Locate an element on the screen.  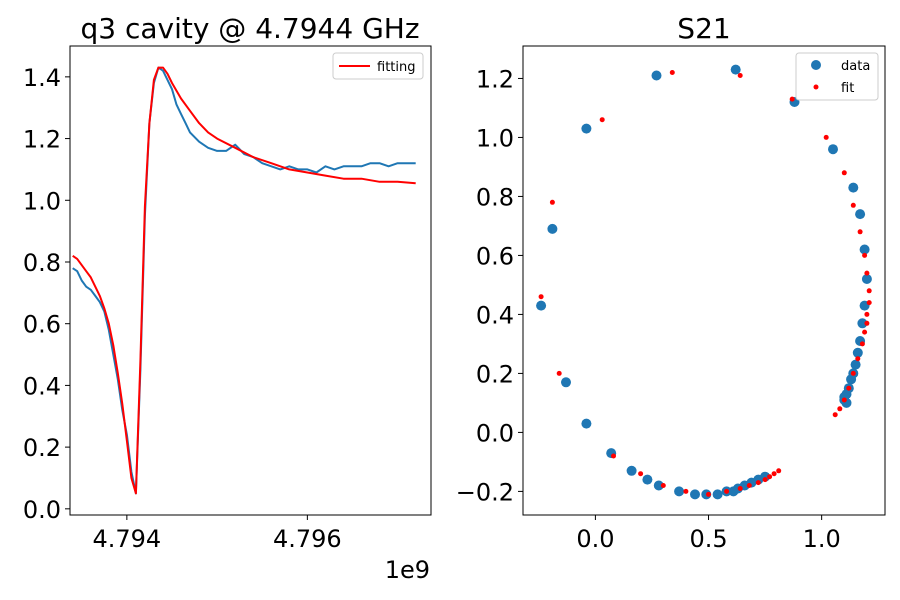
right-y-tick-label: 0.8 is located at coordinates (495, 197).